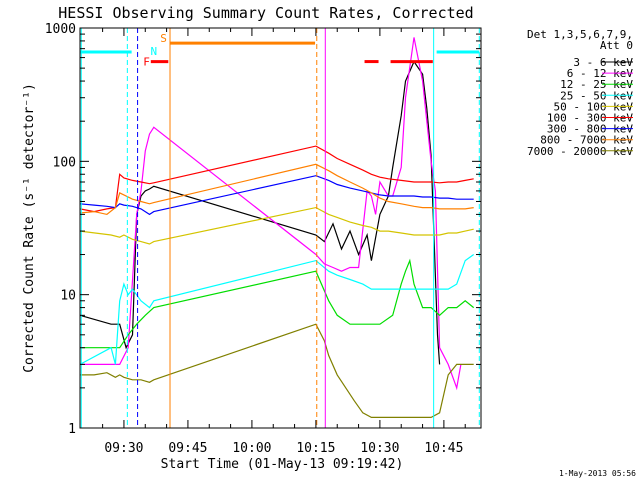 Image resolution: width=640 pixels, height=480 pixels. I want to click on x-tick-label-1: 09:45, so click(187, 448).